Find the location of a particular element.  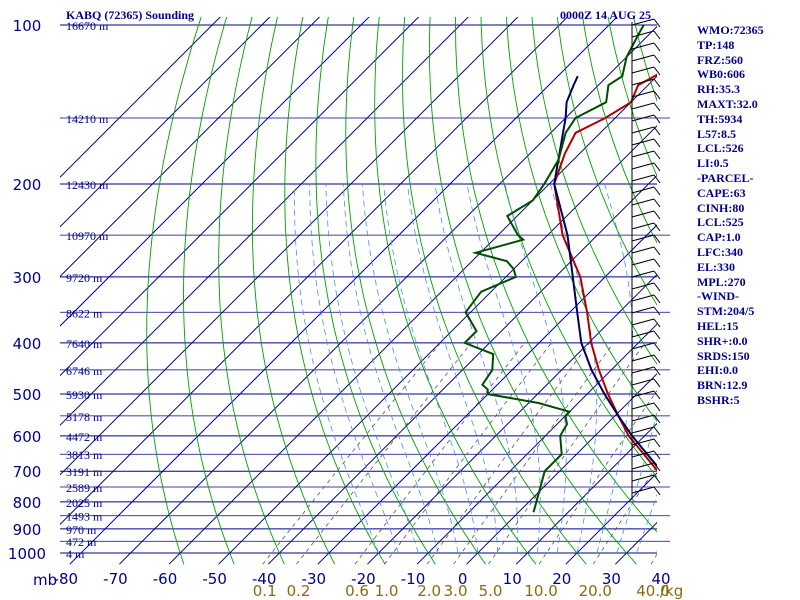

height-label: 3191 m is located at coordinates (84, 472).